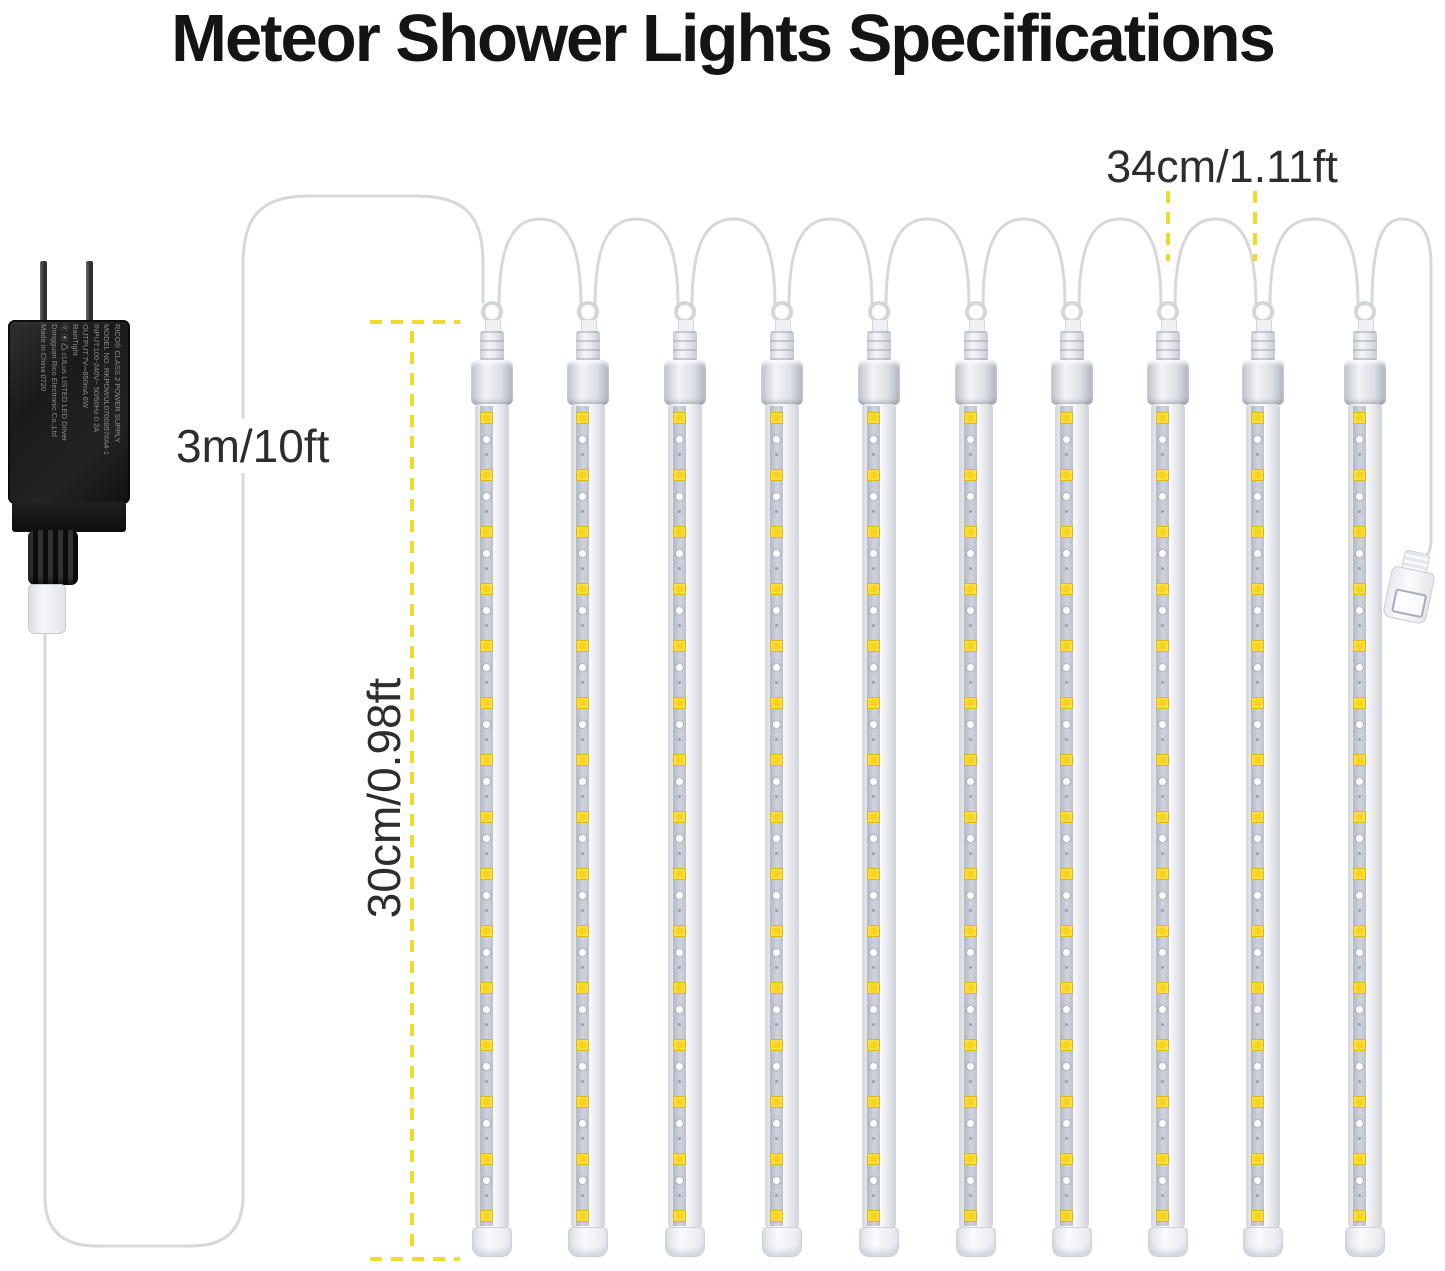 The height and width of the screenshot is (1271, 1445). What do you see at coordinates (75, 340) in the screenshot?
I see `adapter-label-line: RainTight` at bounding box center [75, 340].